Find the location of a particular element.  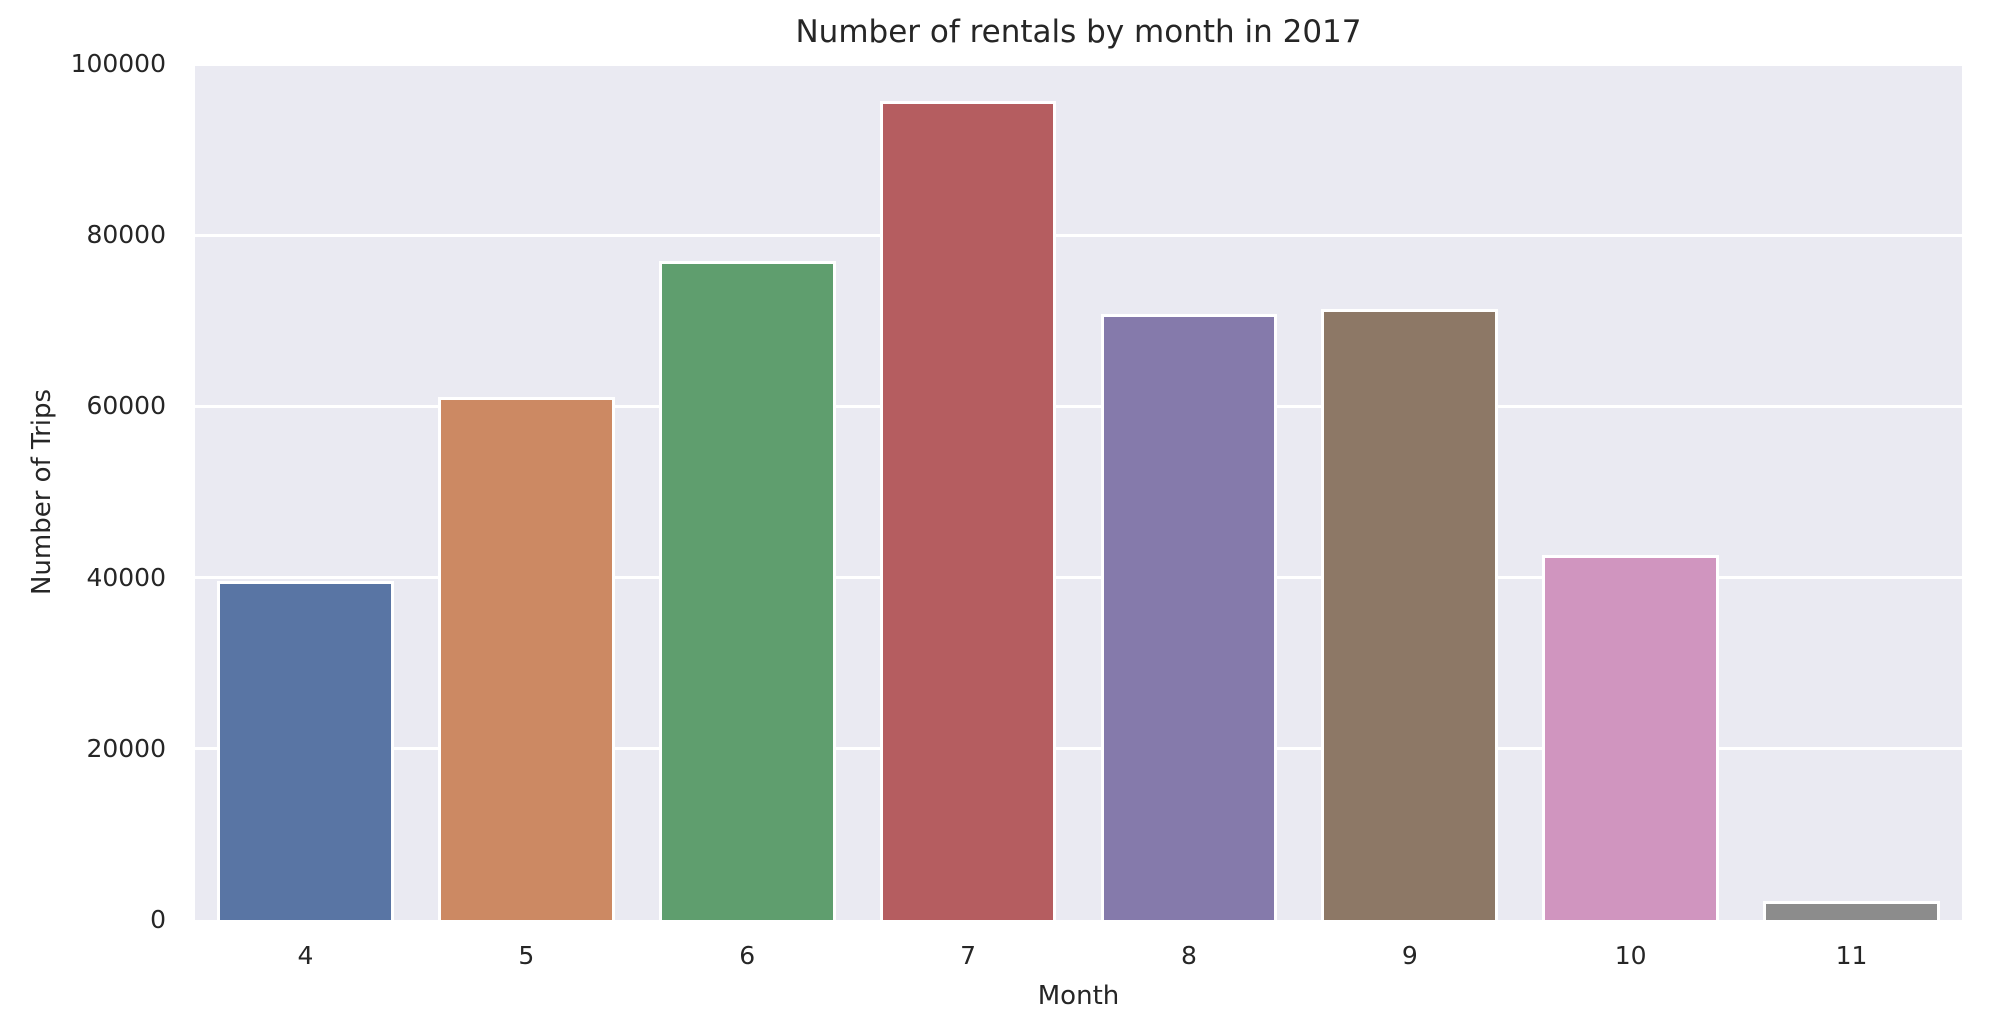

x-tick-label-9: 9 is located at coordinates (1409, 955).